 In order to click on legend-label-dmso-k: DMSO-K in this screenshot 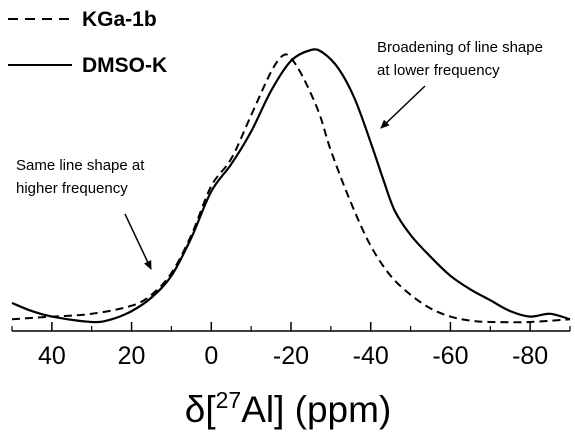, I will do `click(124, 65)`.